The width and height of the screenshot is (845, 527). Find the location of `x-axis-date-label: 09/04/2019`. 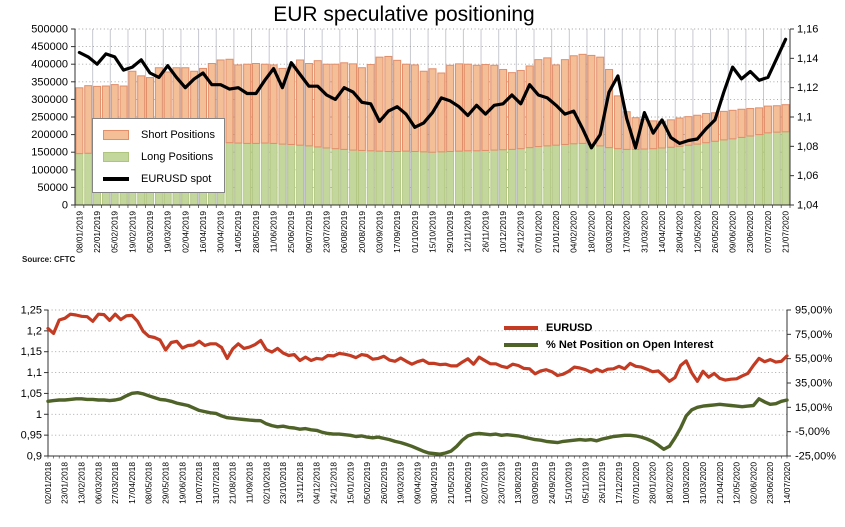

x-axis-date-label: 09/04/2019 is located at coordinates (417, 483).